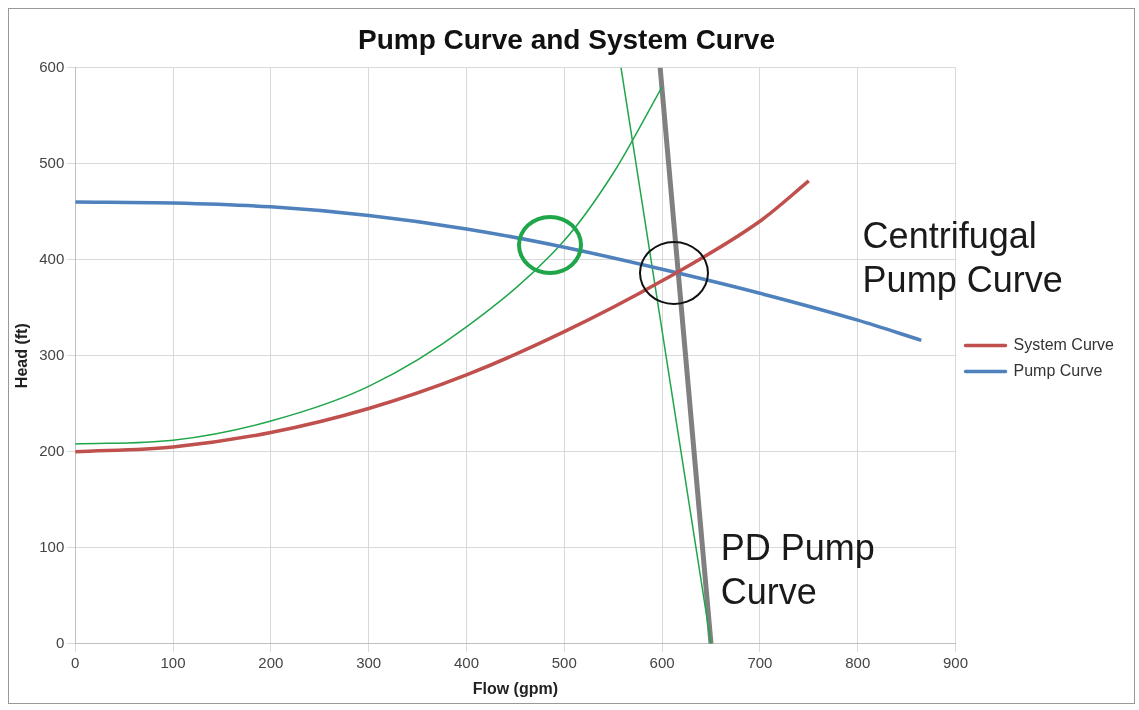 The height and width of the screenshot is (710, 1139). Describe the element at coordinates (760, 662) in the screenshot. I see `x-tick-label: 700` at that location.